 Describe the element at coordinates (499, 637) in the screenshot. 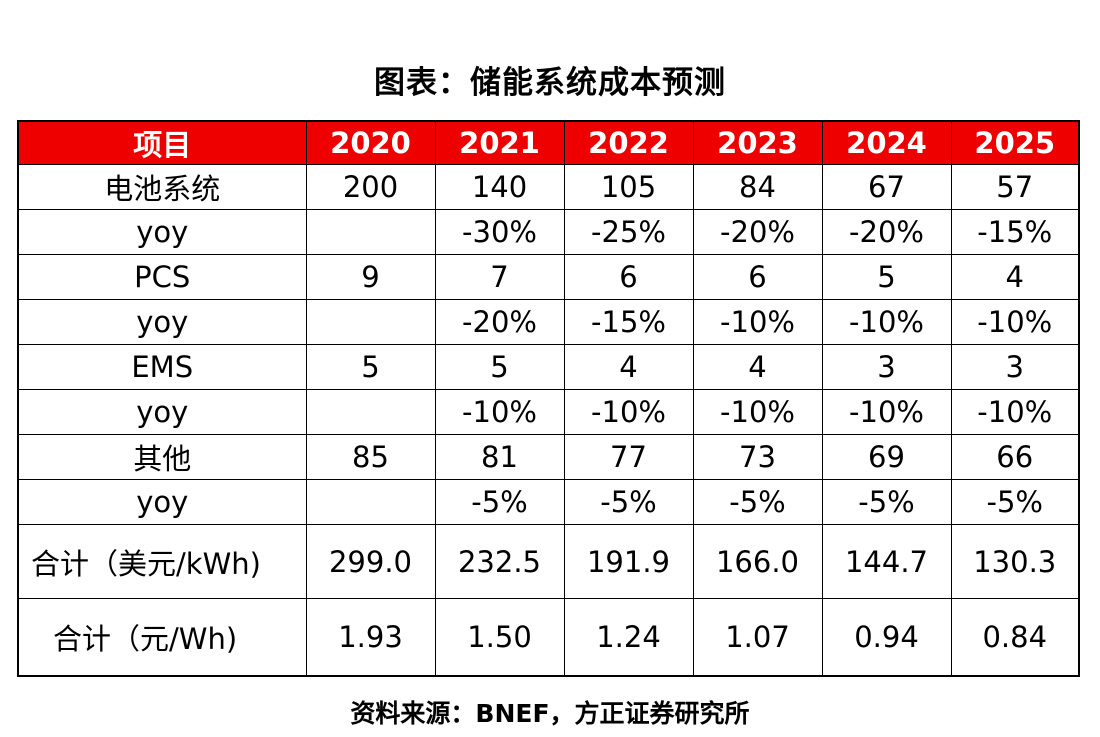

I see `table-cell: 1.50` at that location.